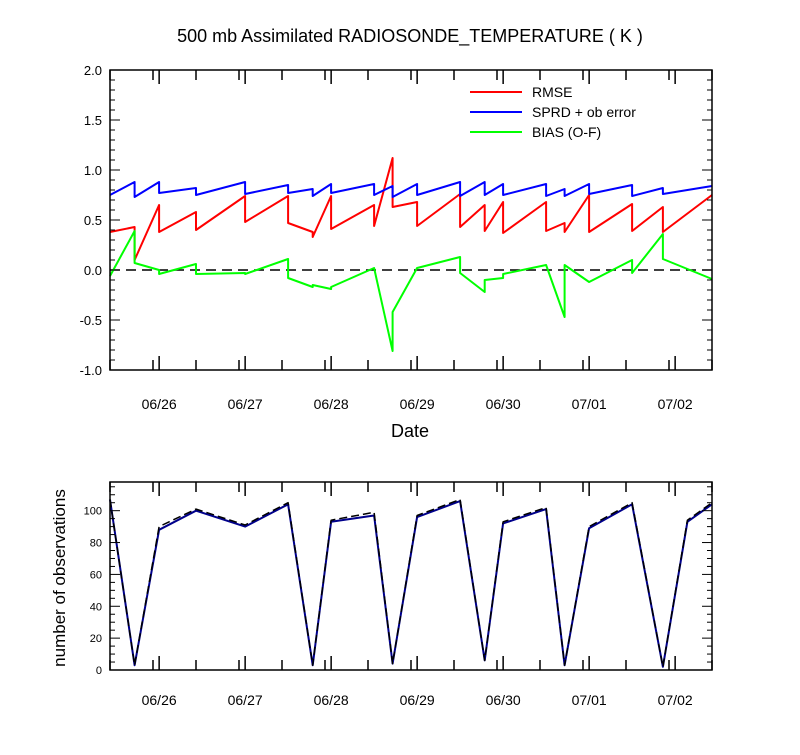 The height and width of the screenshot is (755, 800). Describe the element at coordinates (93, 170) in the screenshot. I see `y-tick-label: 1.0` at that location.